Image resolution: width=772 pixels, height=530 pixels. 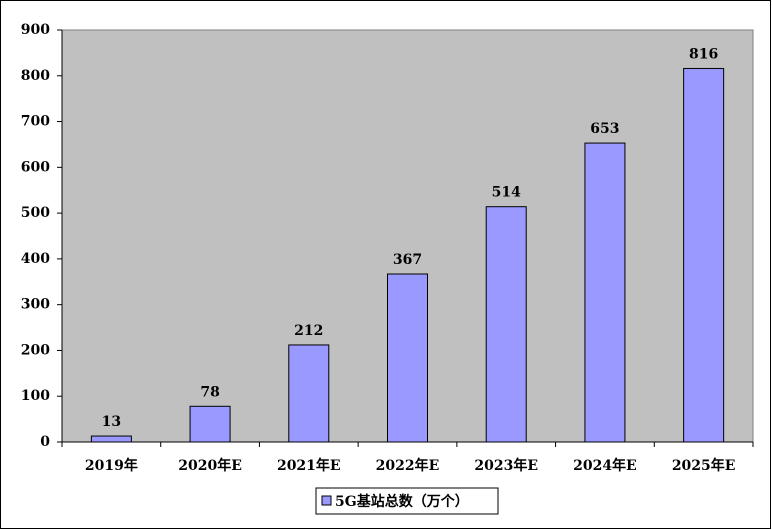 What do you see at coordinates (326, 500) in the screenshot?
I see `legend-swatch` at bounding box center [326, 500].